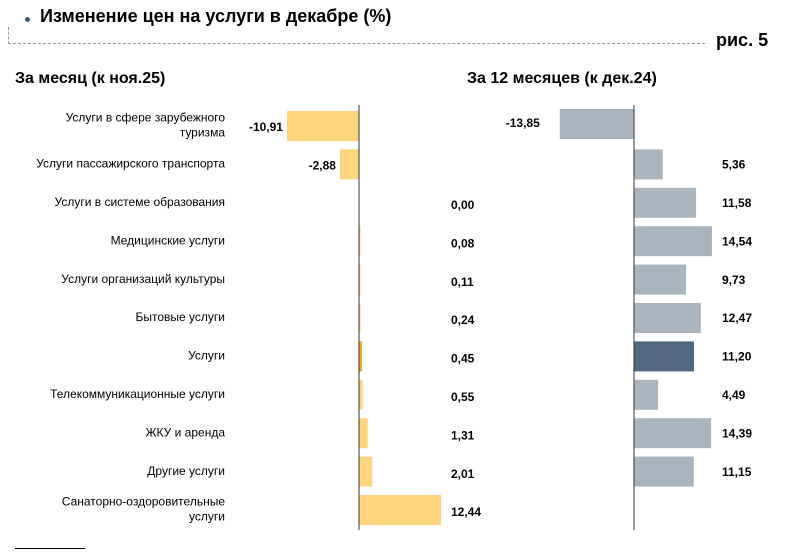 This screenshot has height=553, width=792. Describe the element at coordinates (734, 395) in the screenshot. I see `year-value-label: 4,49` at that location.